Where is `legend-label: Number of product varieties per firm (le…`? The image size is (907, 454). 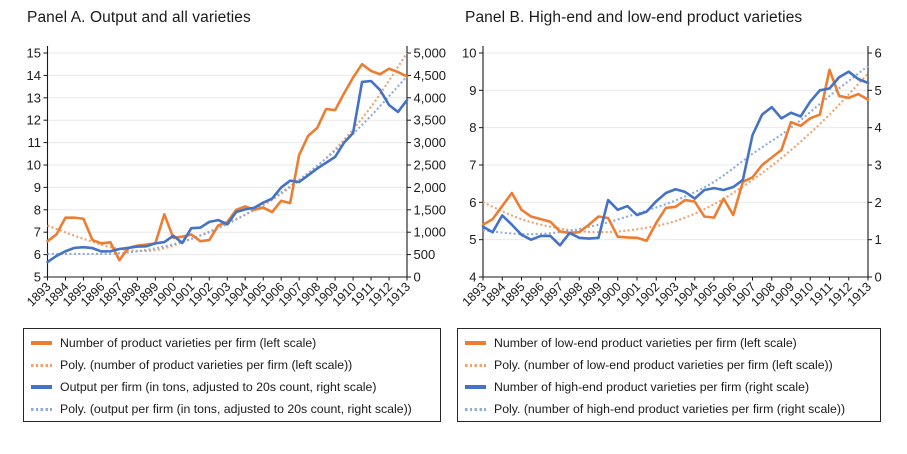
legend-label: Number of product varieties per firm (le… is located at coordinates (188, 343).